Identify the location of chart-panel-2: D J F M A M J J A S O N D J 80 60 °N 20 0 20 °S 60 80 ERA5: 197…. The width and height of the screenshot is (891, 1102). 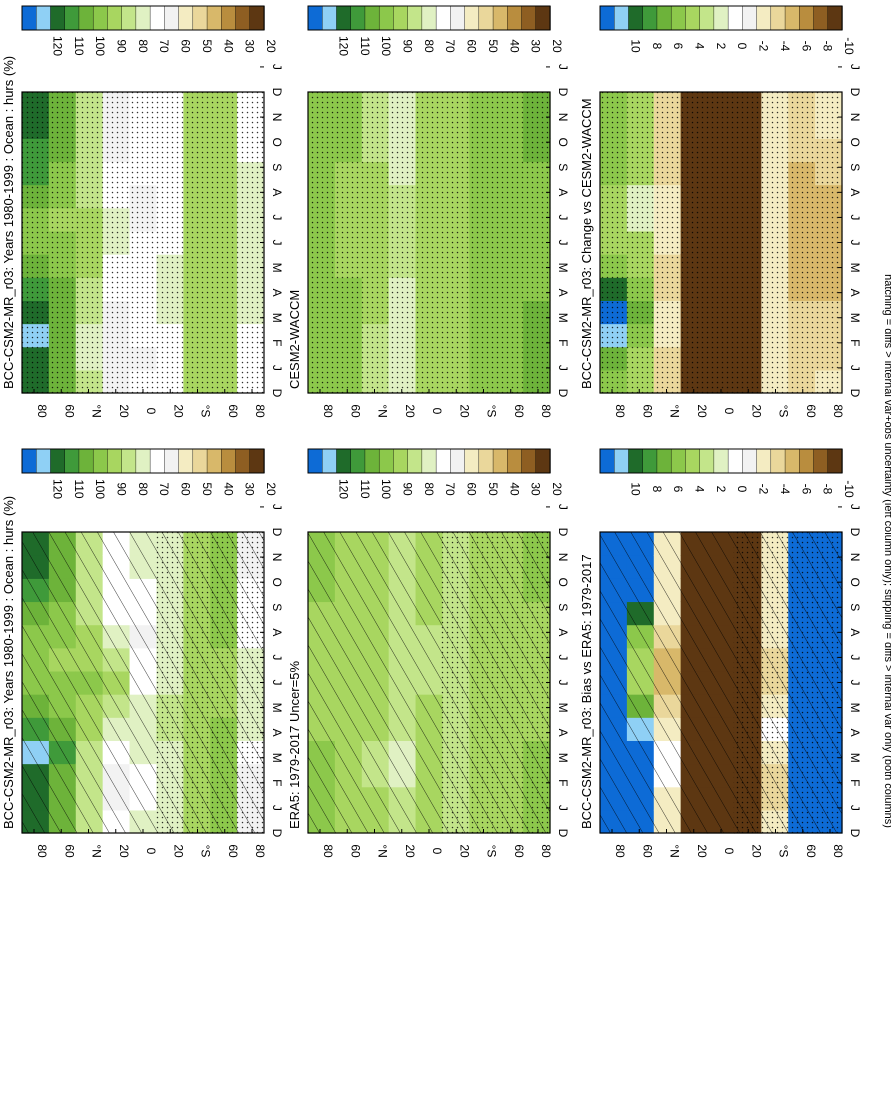
(428, 653).